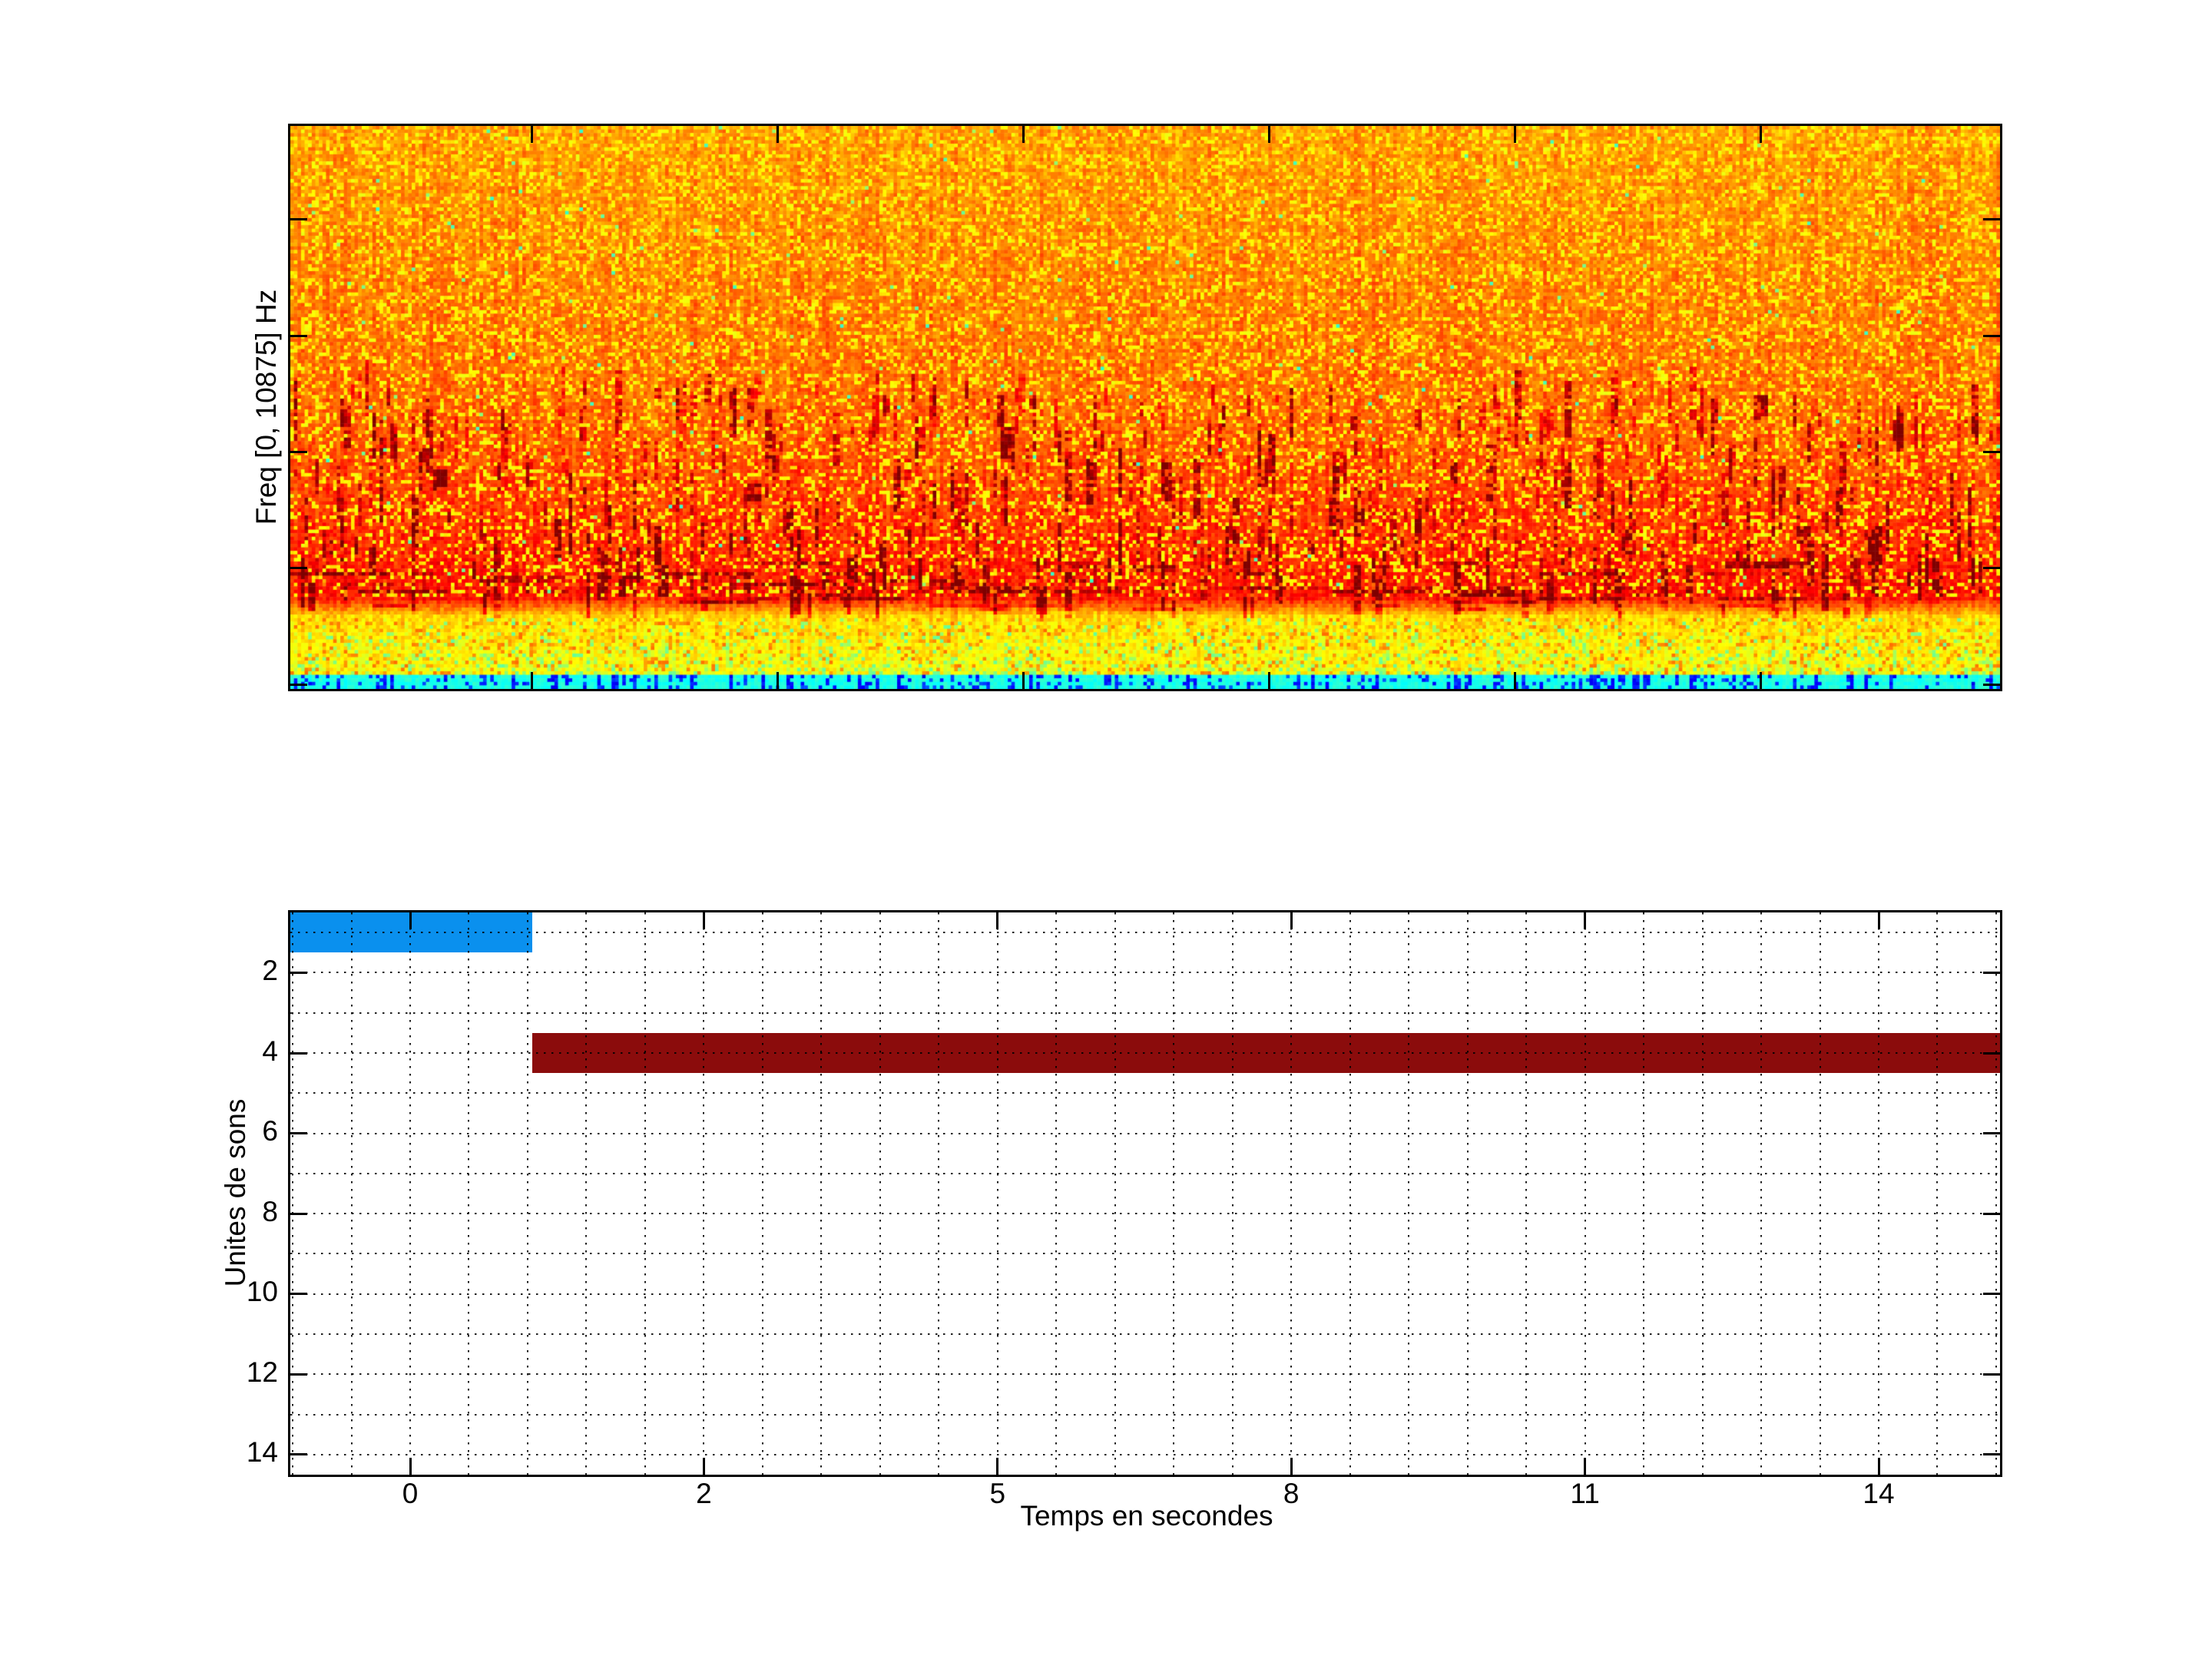 Image resolution: width=2212 pixels, height=1659 pixels. What do you see at coordinates (1585, 1493) in the screenshot?
I see `x-tick-label: 11` at bounding box center [1585, 1493].